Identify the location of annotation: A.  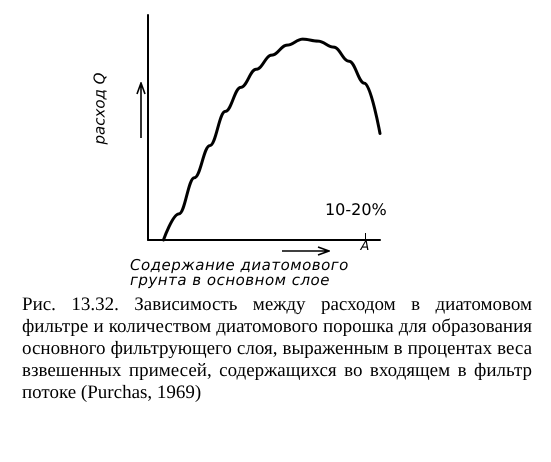
(365, 246).